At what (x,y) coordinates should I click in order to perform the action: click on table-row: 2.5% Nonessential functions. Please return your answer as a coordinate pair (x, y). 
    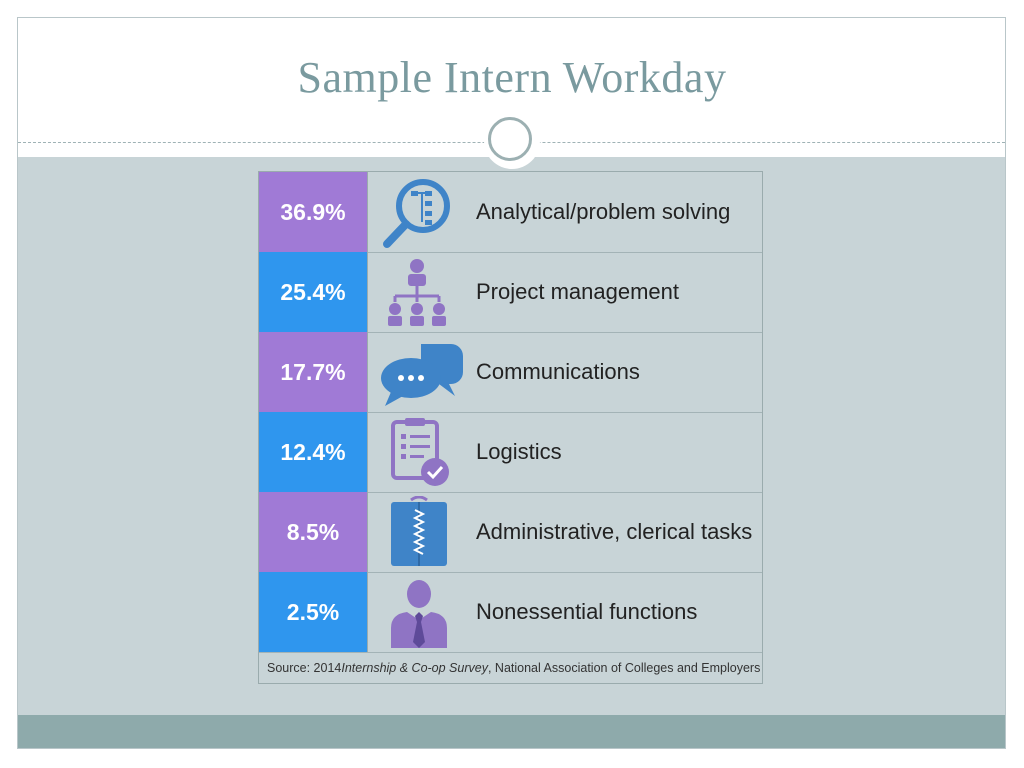
    Looking at the image, I should click on (510, 612).